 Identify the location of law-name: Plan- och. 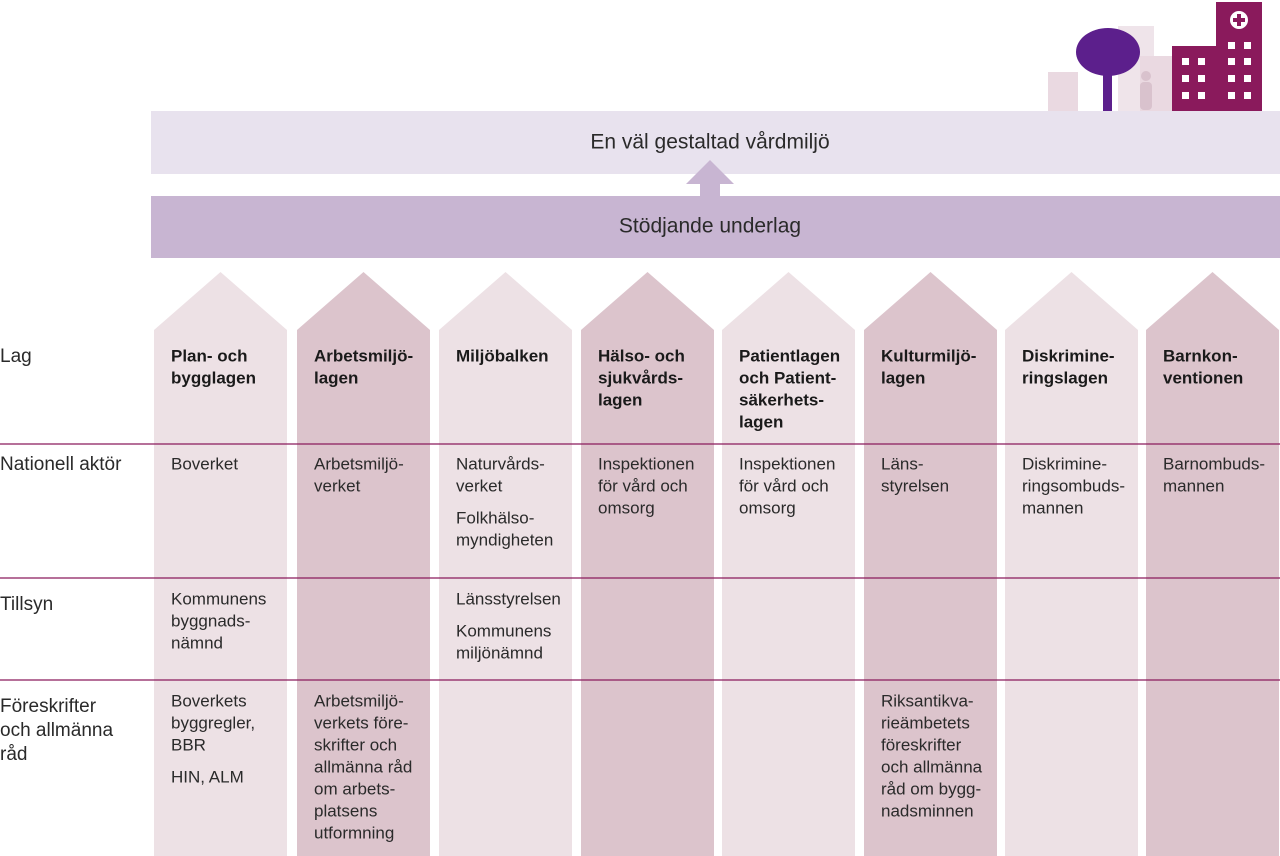
(209, 355).